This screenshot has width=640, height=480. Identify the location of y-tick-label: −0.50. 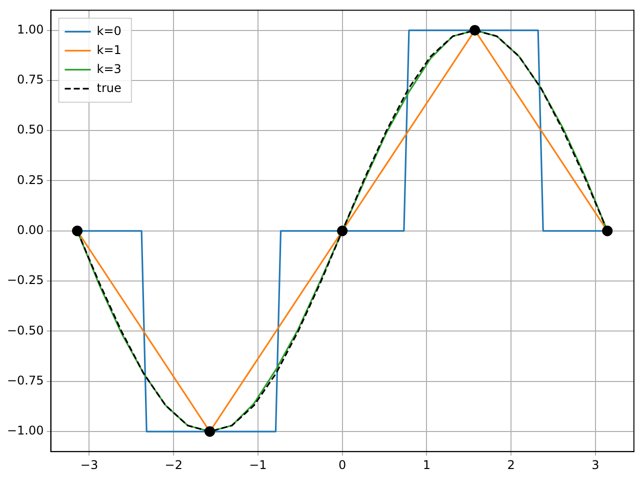
(25, 330).